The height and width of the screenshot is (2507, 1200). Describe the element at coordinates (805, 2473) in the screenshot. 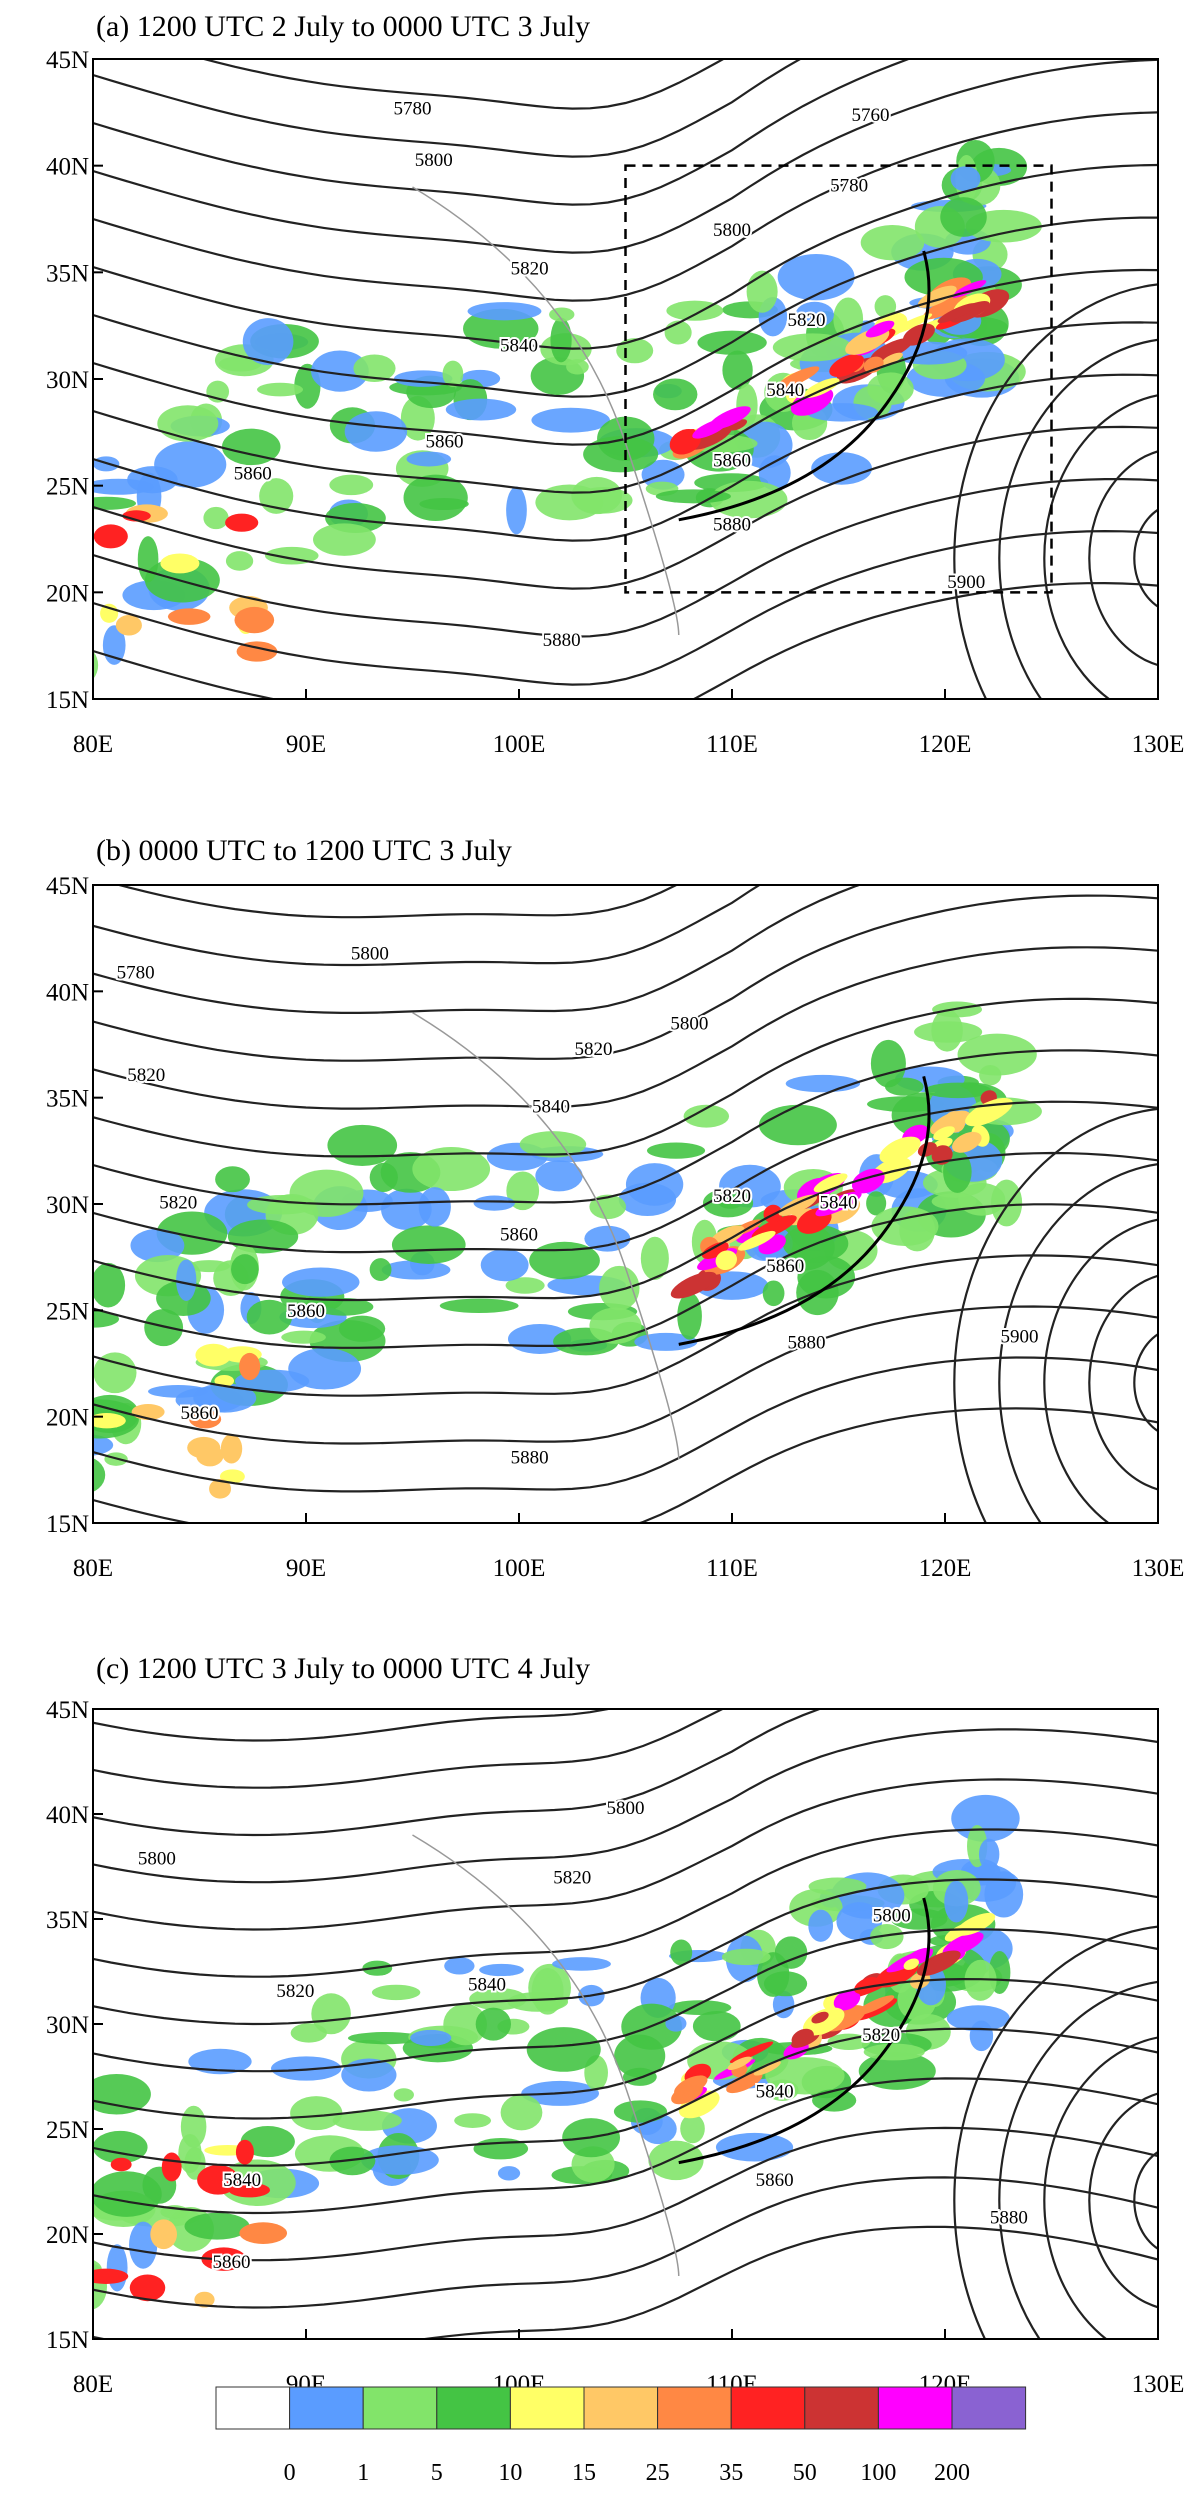

I see `colorbar-label: 50` at that location.